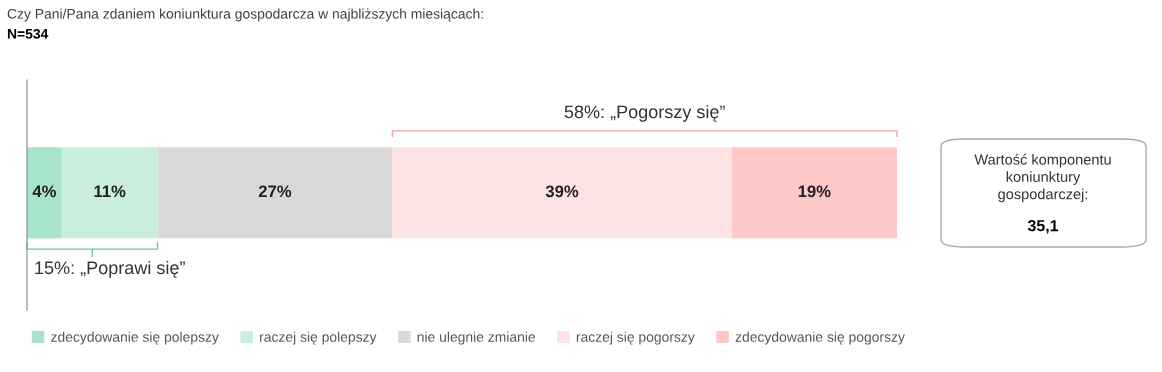 The width and height of the screenshot is (1162, 372). I want to click on text: Wartość komponentu koniunktury gospodarczej: 35,1, so click(1042, 193).